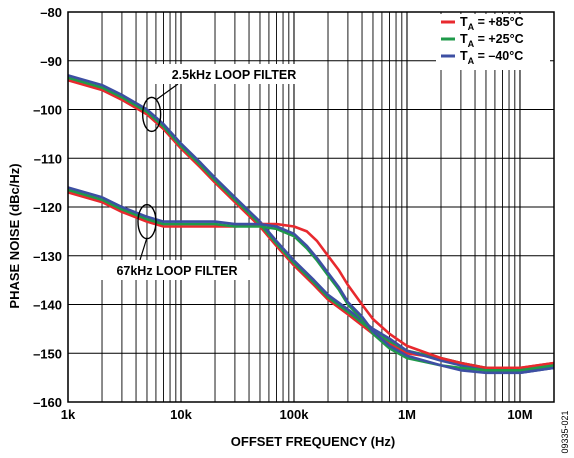  I want to click on x-tick-label: 1M, so click(407, 414).